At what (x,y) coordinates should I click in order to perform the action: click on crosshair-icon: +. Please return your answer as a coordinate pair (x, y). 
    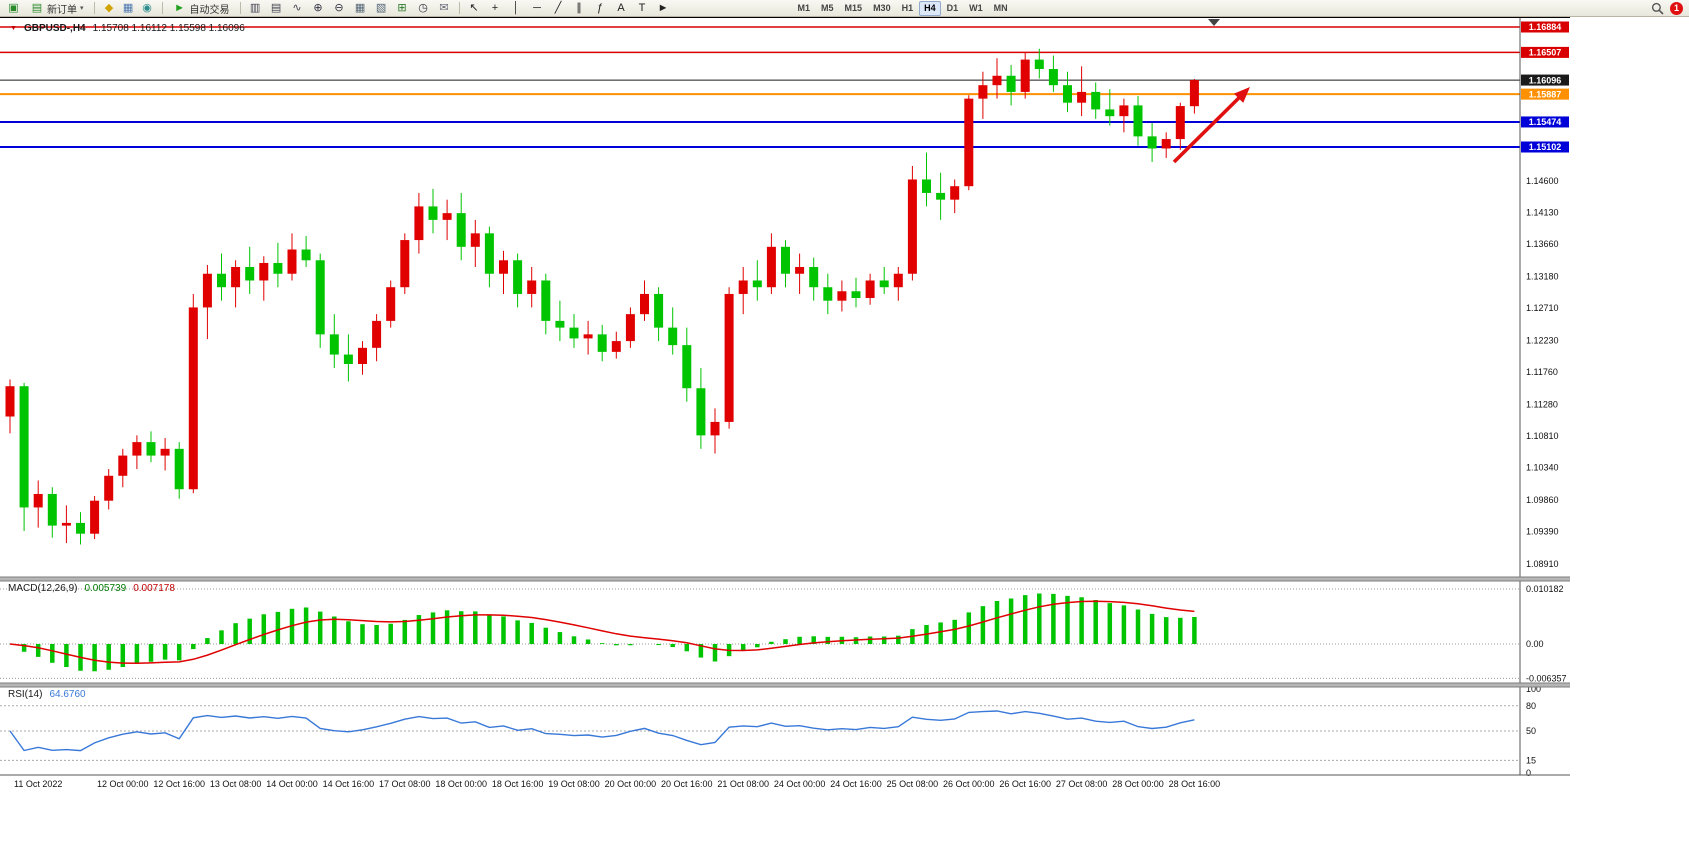
    Looking at the image, I should click on (495, 8).